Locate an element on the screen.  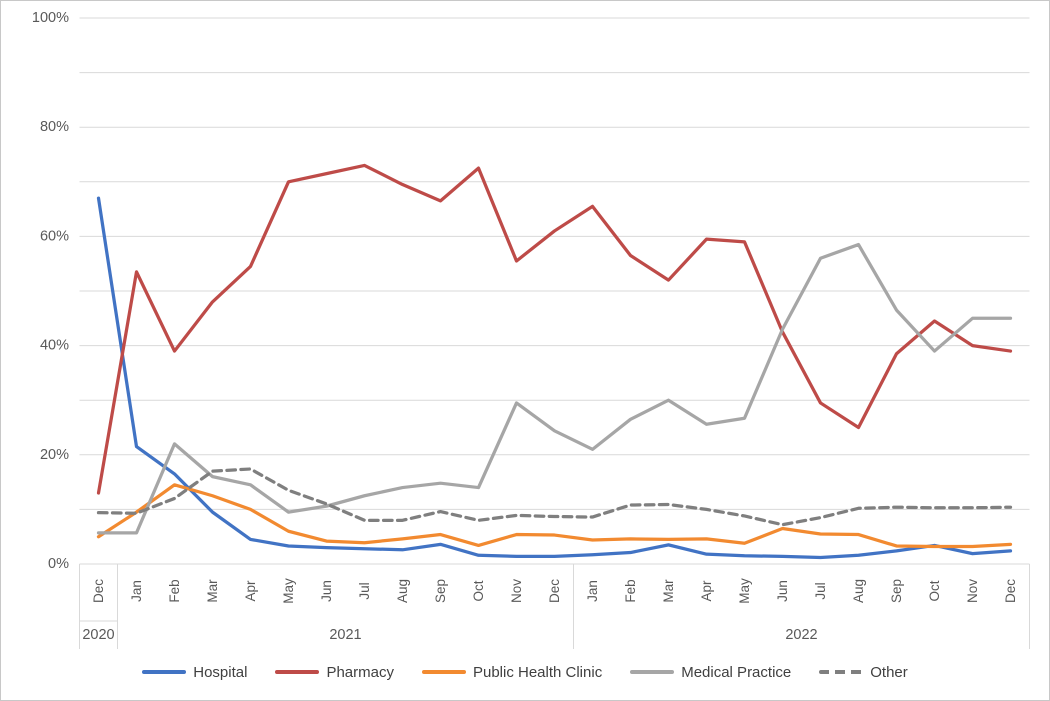
legend-item-medical-practice: Medical Practice is located at coordinates (710, 672).